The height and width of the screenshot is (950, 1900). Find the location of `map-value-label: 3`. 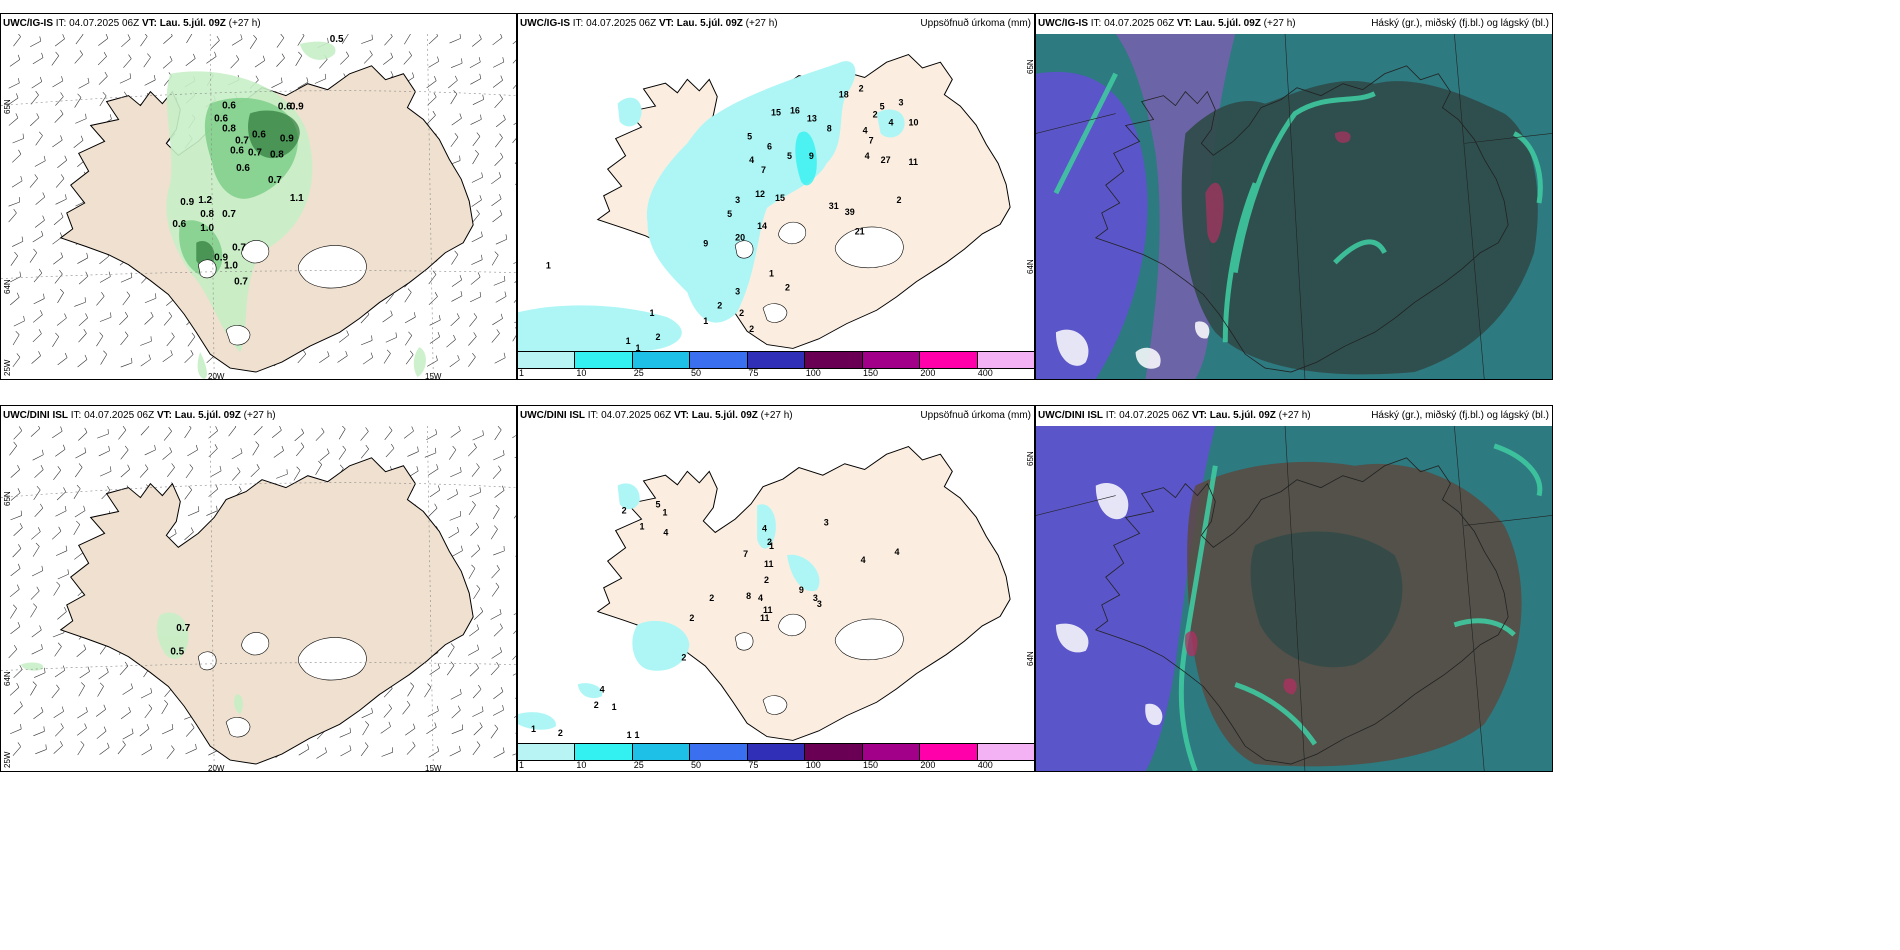

map-value-label: 3 is located at coordinates (815, 598).